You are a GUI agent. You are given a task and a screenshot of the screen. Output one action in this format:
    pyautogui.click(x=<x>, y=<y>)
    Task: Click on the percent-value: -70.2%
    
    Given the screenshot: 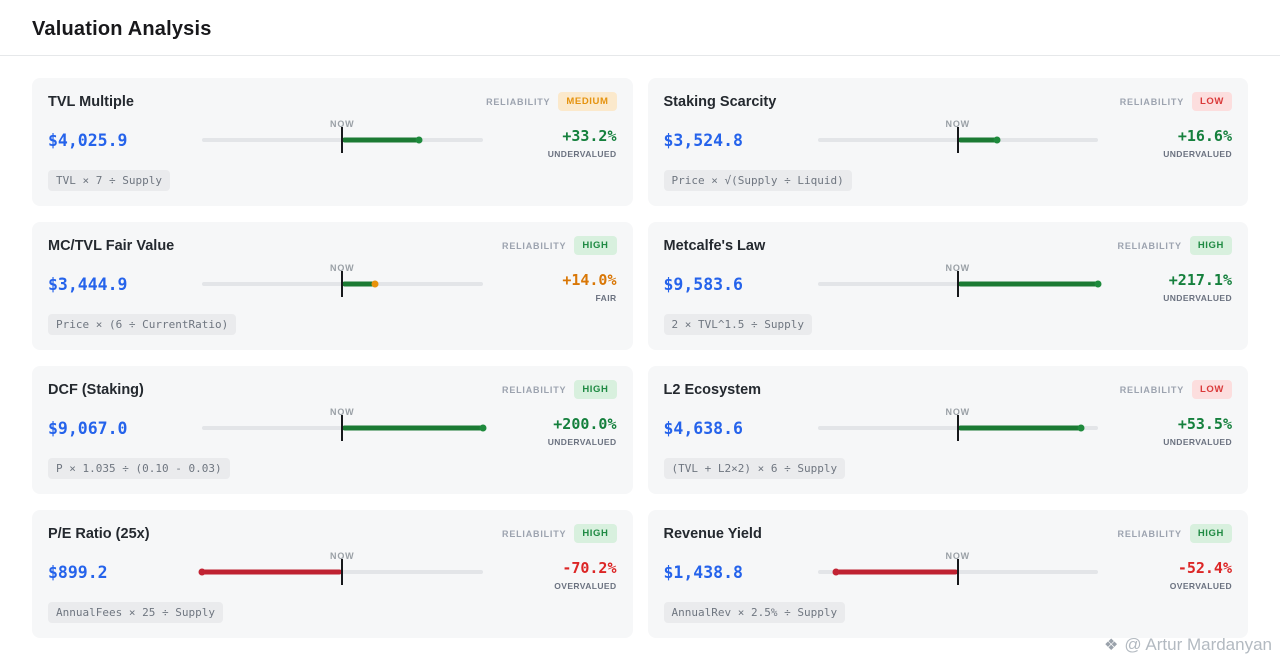 What is the action you would take?
    pyautogui.click(x=589, y=568)
    